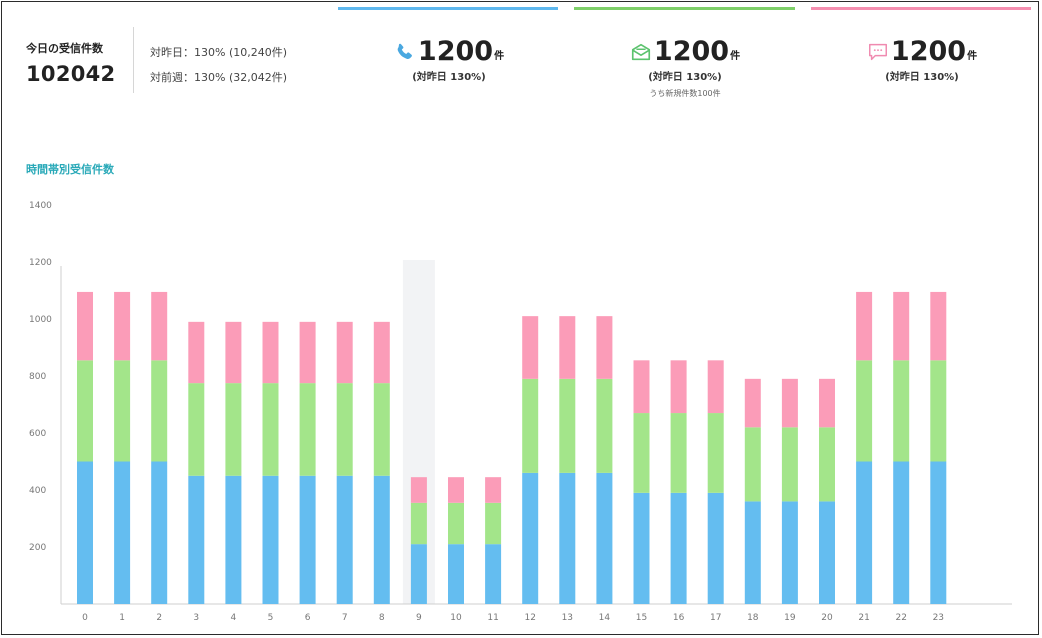 Image resolution: width=1042 pixels, height=638 pixels. I want to click on mail-card: 1200 件 (対昨日 130%) うち新規件数100件, so click(685, 66).